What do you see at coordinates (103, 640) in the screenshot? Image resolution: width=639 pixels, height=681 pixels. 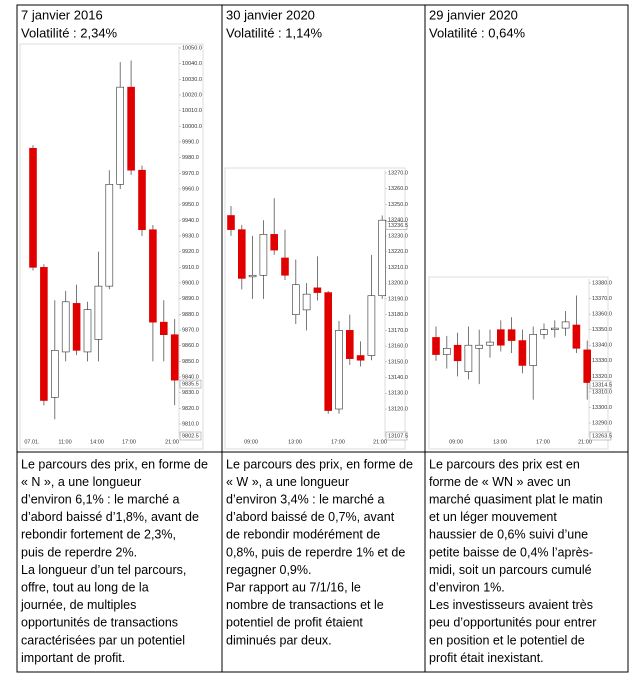 I see `paragraph-line: caractérisées par un potentiel` at bounding box center [103, 640].